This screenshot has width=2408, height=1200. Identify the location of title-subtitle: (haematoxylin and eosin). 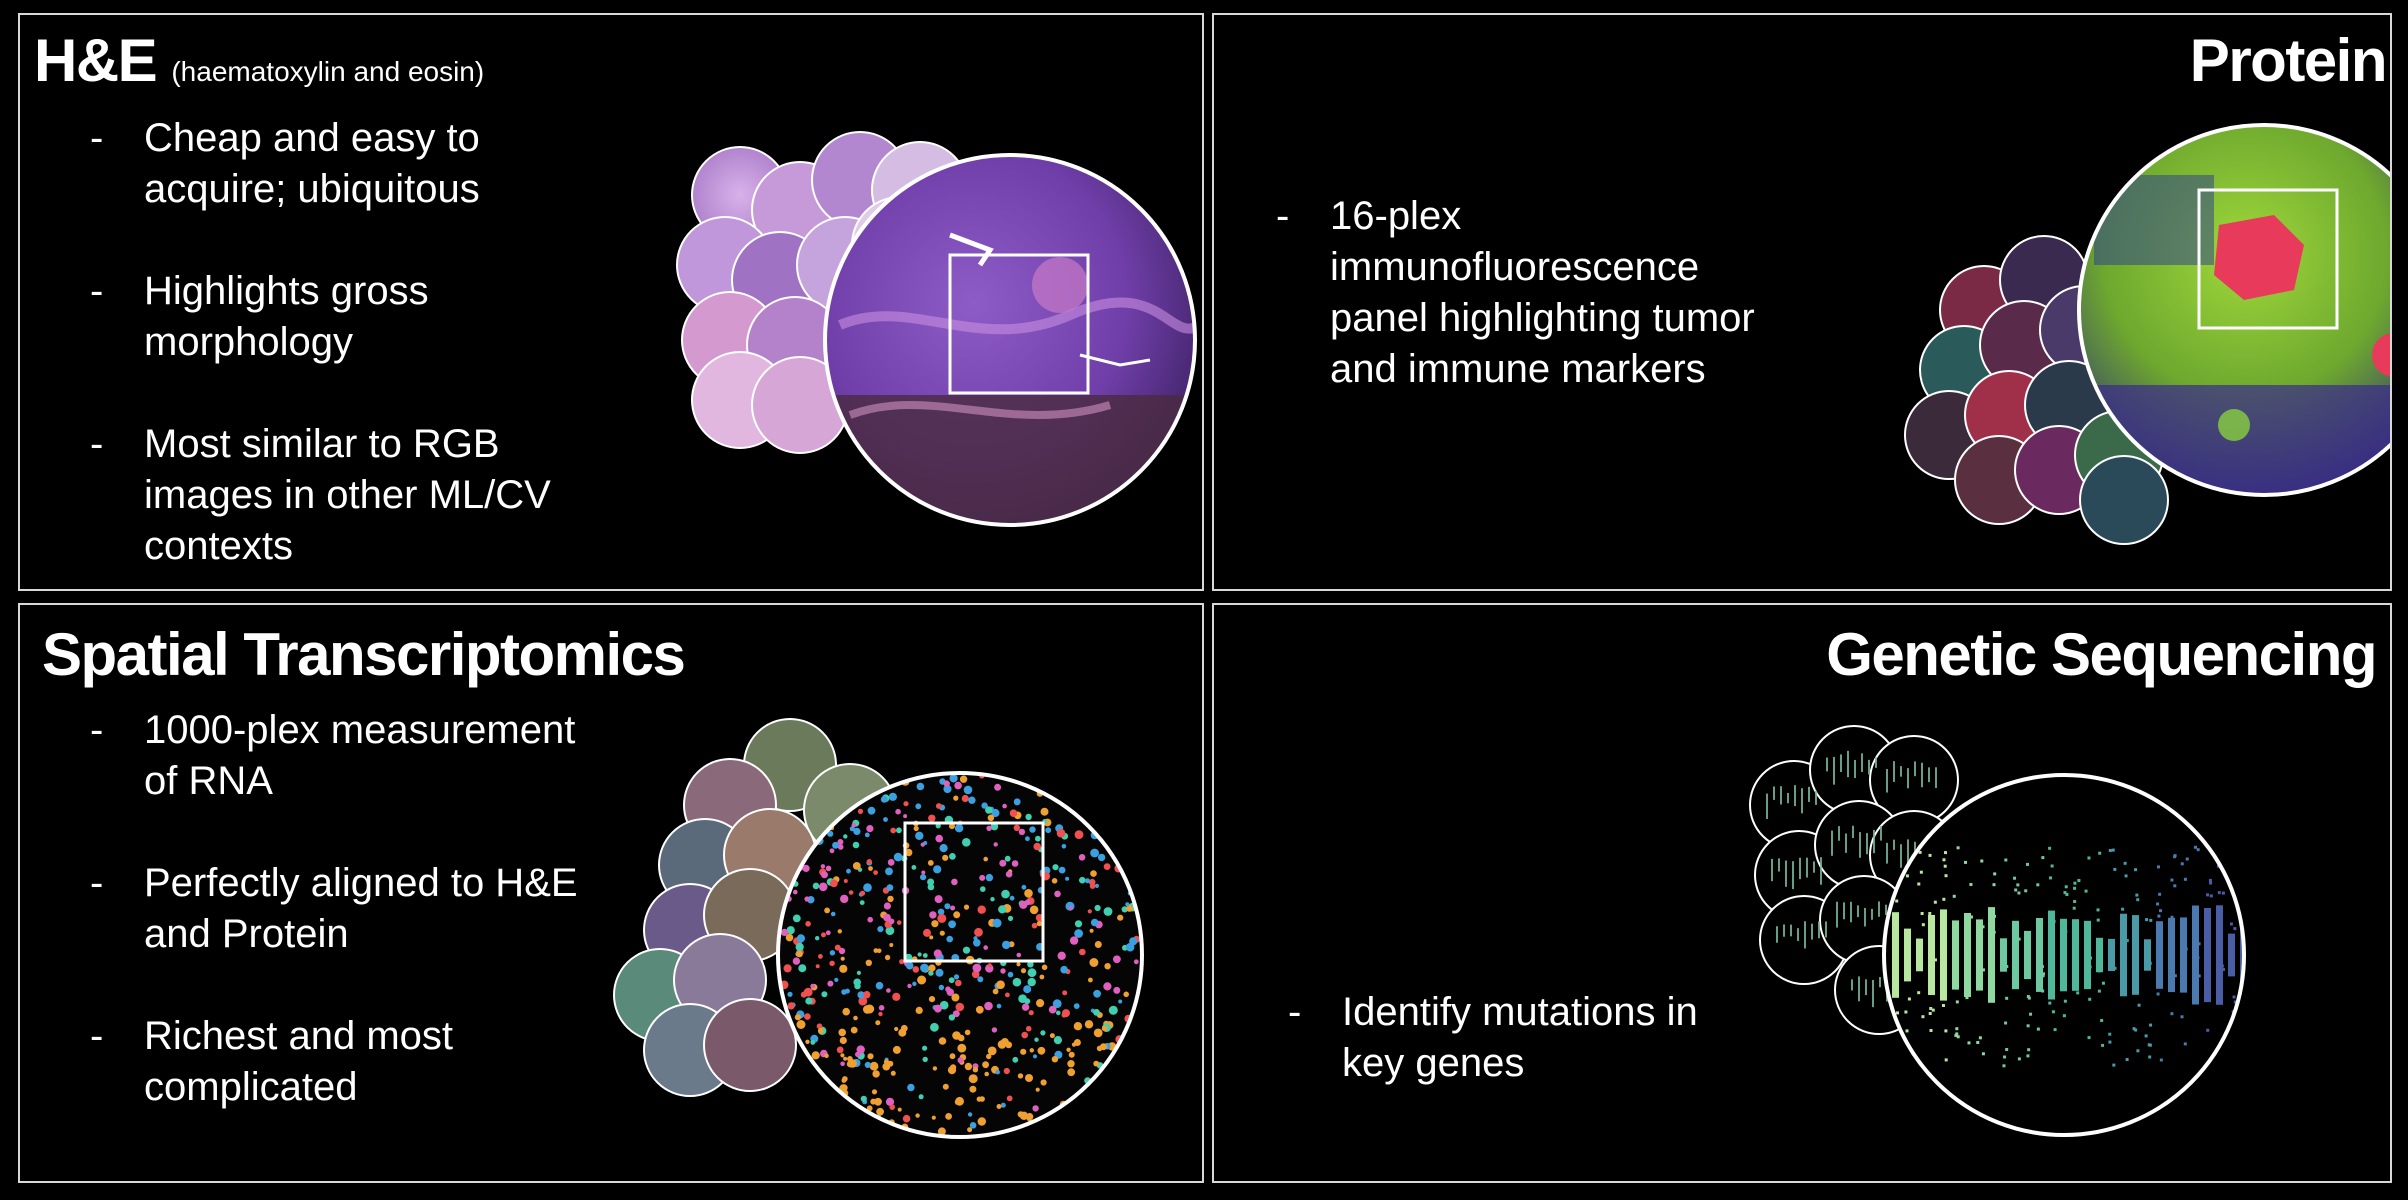
(328, 71).